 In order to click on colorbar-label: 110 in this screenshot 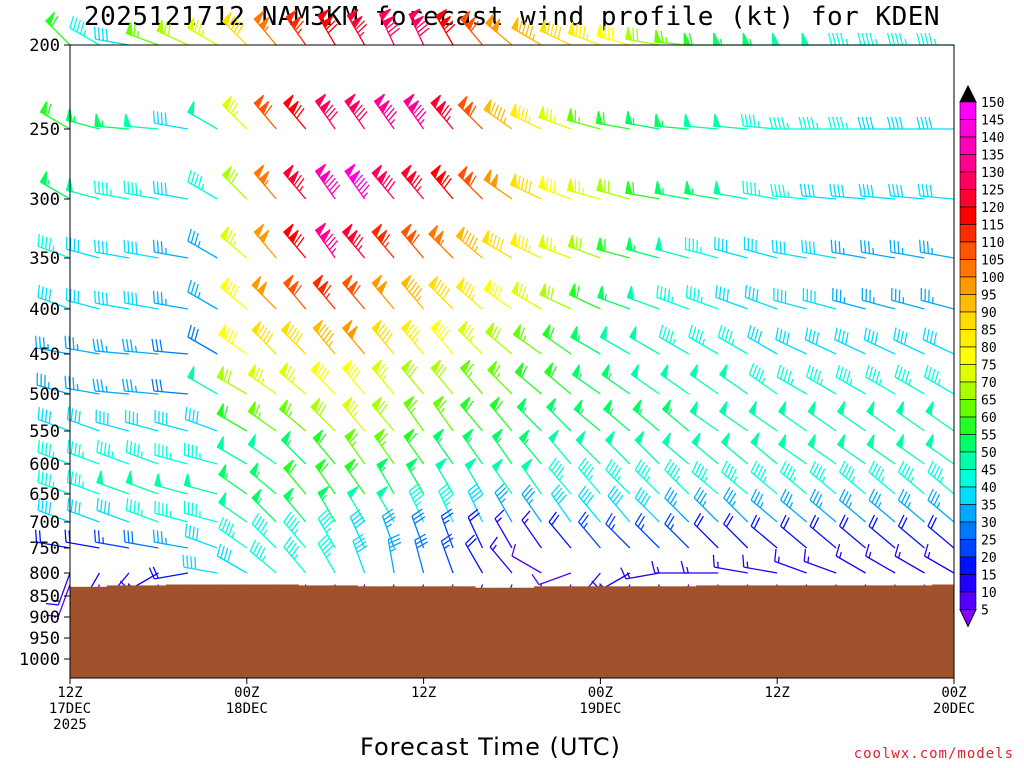, I will do `click(992, 243)`.